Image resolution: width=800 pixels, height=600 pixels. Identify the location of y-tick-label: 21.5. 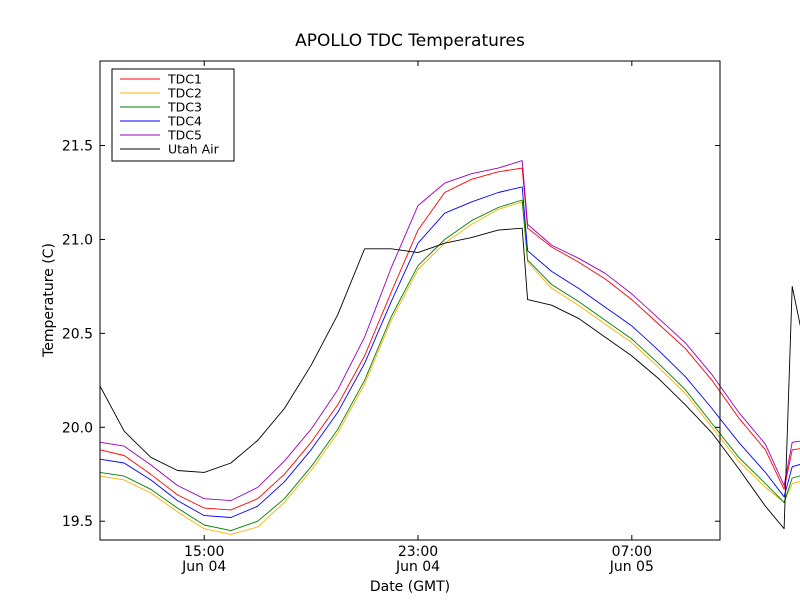
(77, 147).